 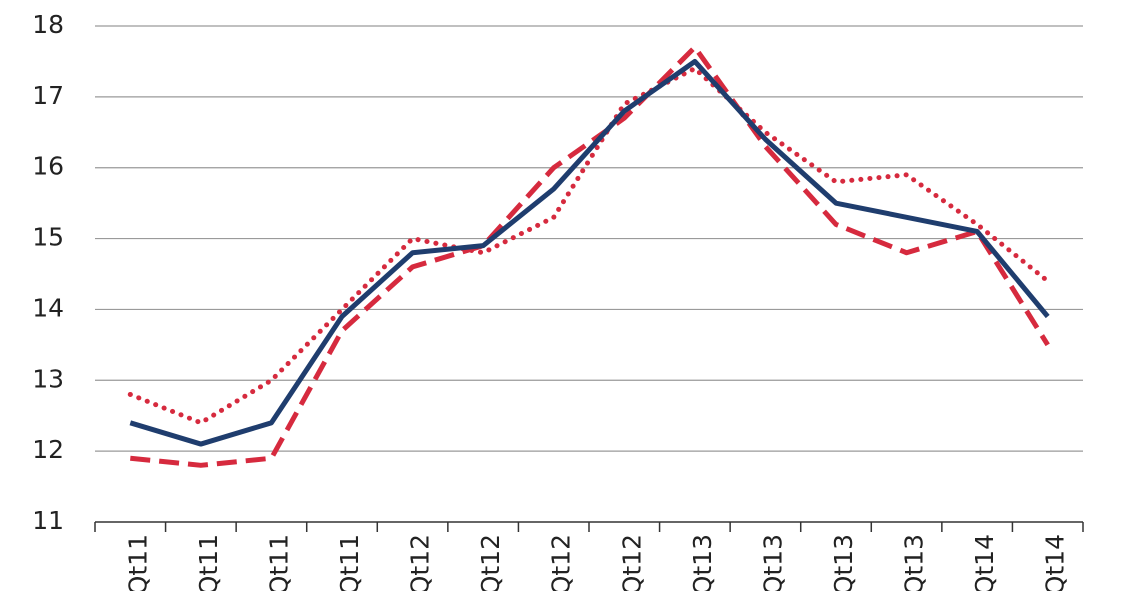 What do you see at coordinates (772, 562) in the screenshot?
I see `x-tick-label: 2Qt13` at bounding box center [772, 562].